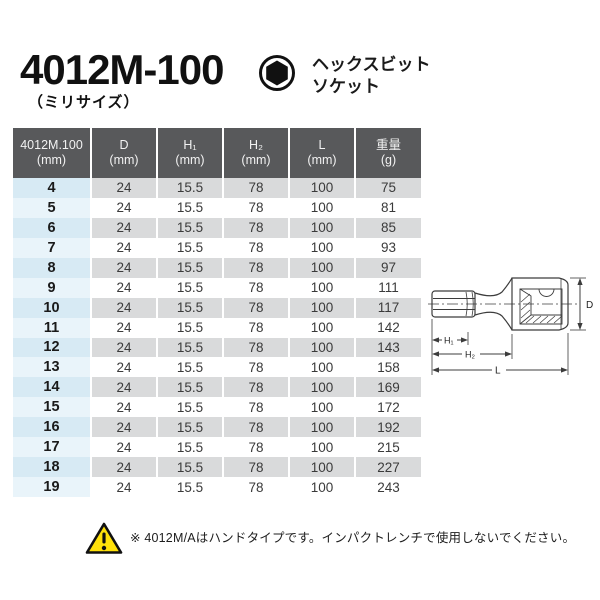 Image resolution: width=600 pixels, height=600 pixels. What do you see at coordinates (51, 207) in the screenshot?
I see `size-cell: 5` at bounding box center [51, 207].